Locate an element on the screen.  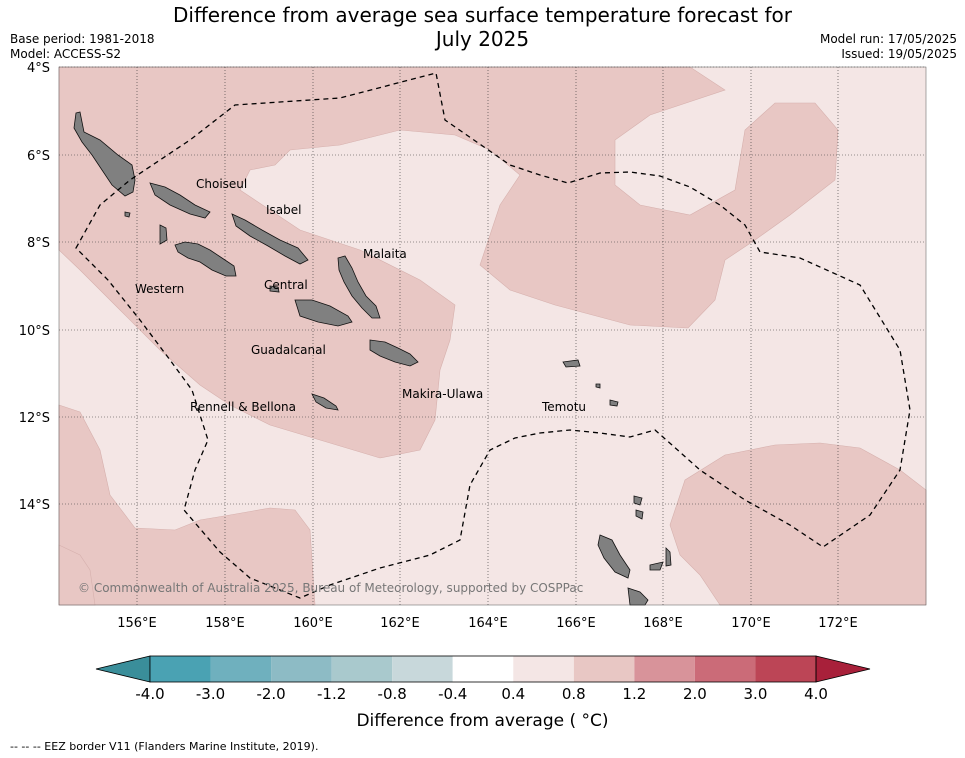
colorbar-tick-label: 1.2 is located at coordinates (634, 694).